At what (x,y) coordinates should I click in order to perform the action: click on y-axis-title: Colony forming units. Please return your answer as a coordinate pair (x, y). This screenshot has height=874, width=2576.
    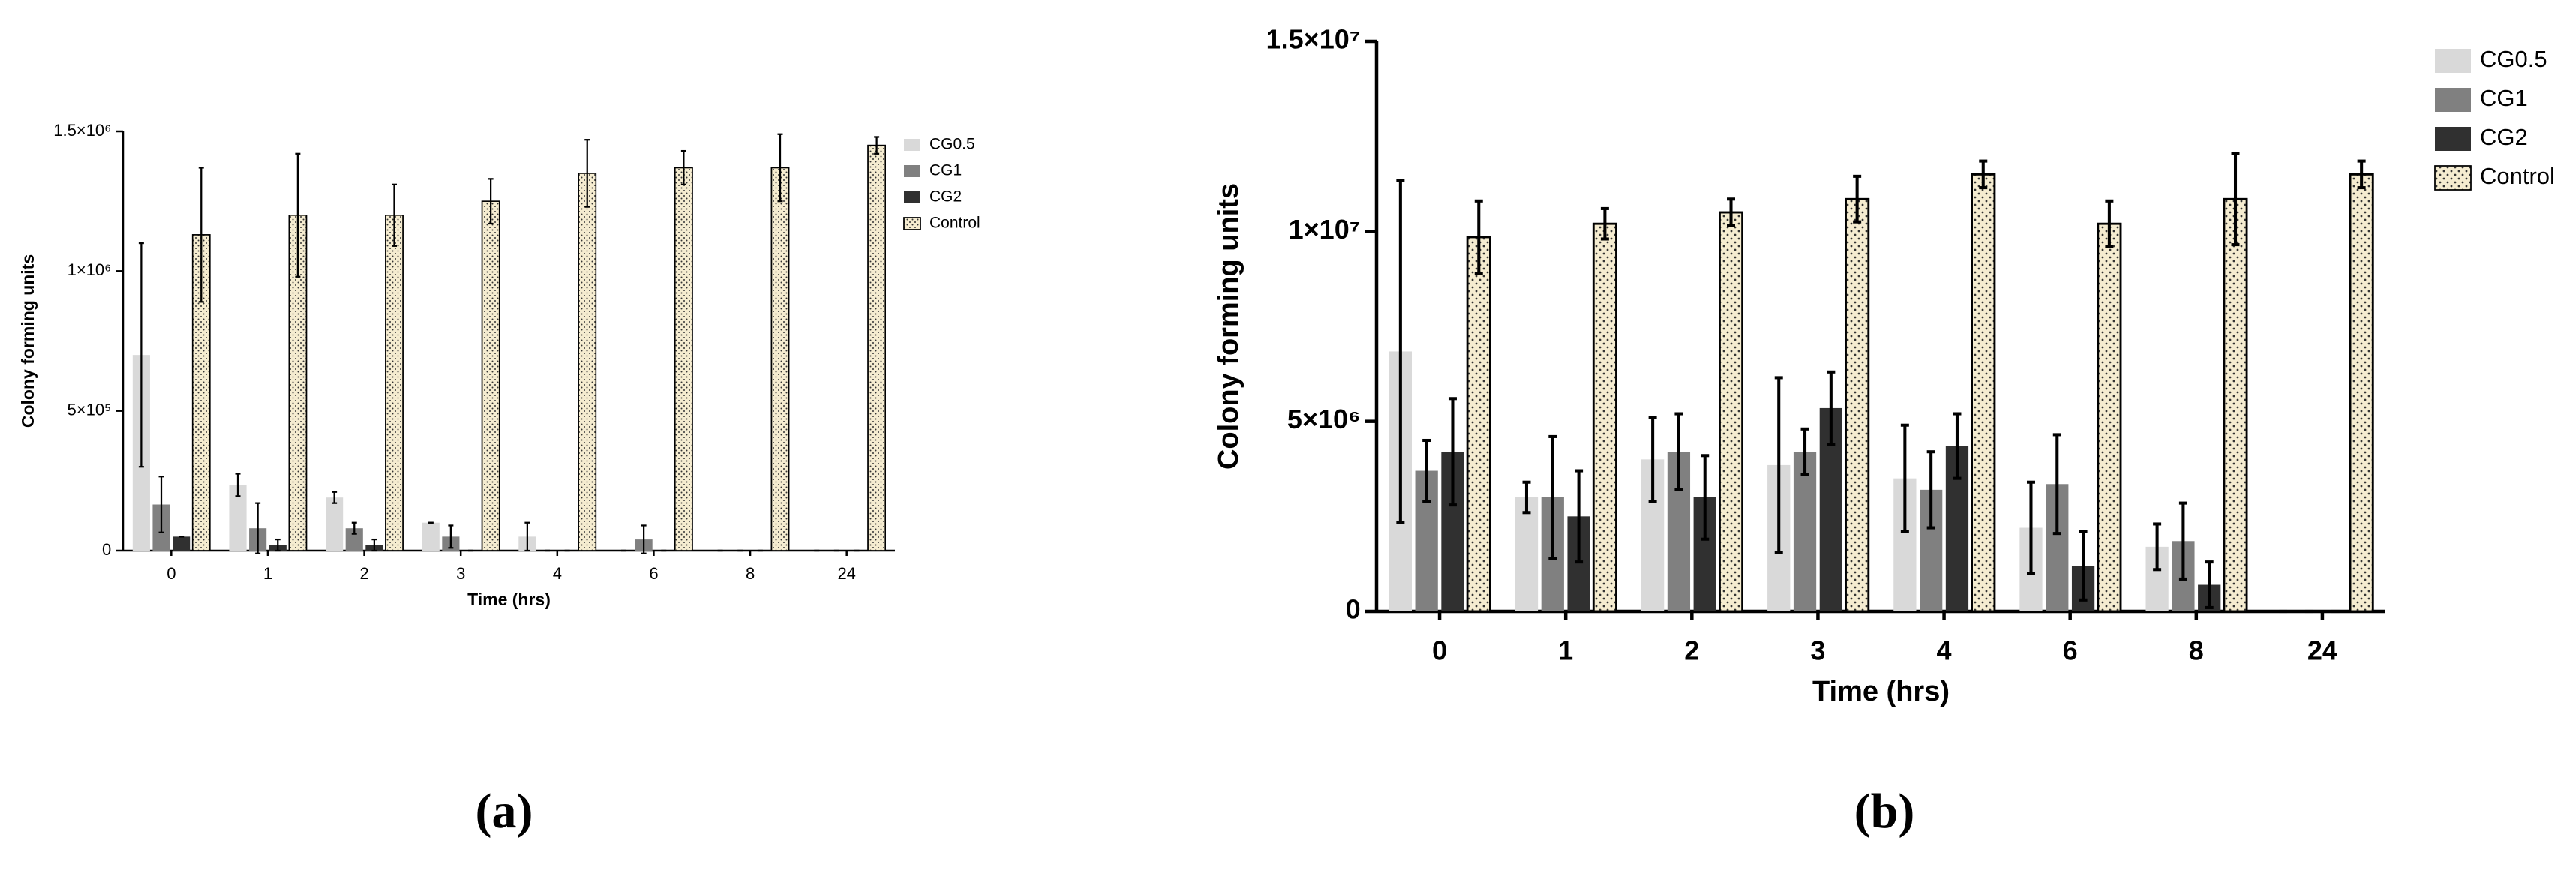
    Looking at the image, I should click on (28, 341).